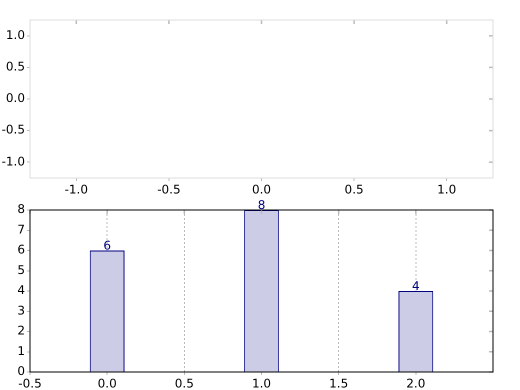 The height and width of the screenshot is (390, 520). Describe the element at coordinates (416, 383) in the screenshot. I see `x-tick-label: 2.0` at that location.